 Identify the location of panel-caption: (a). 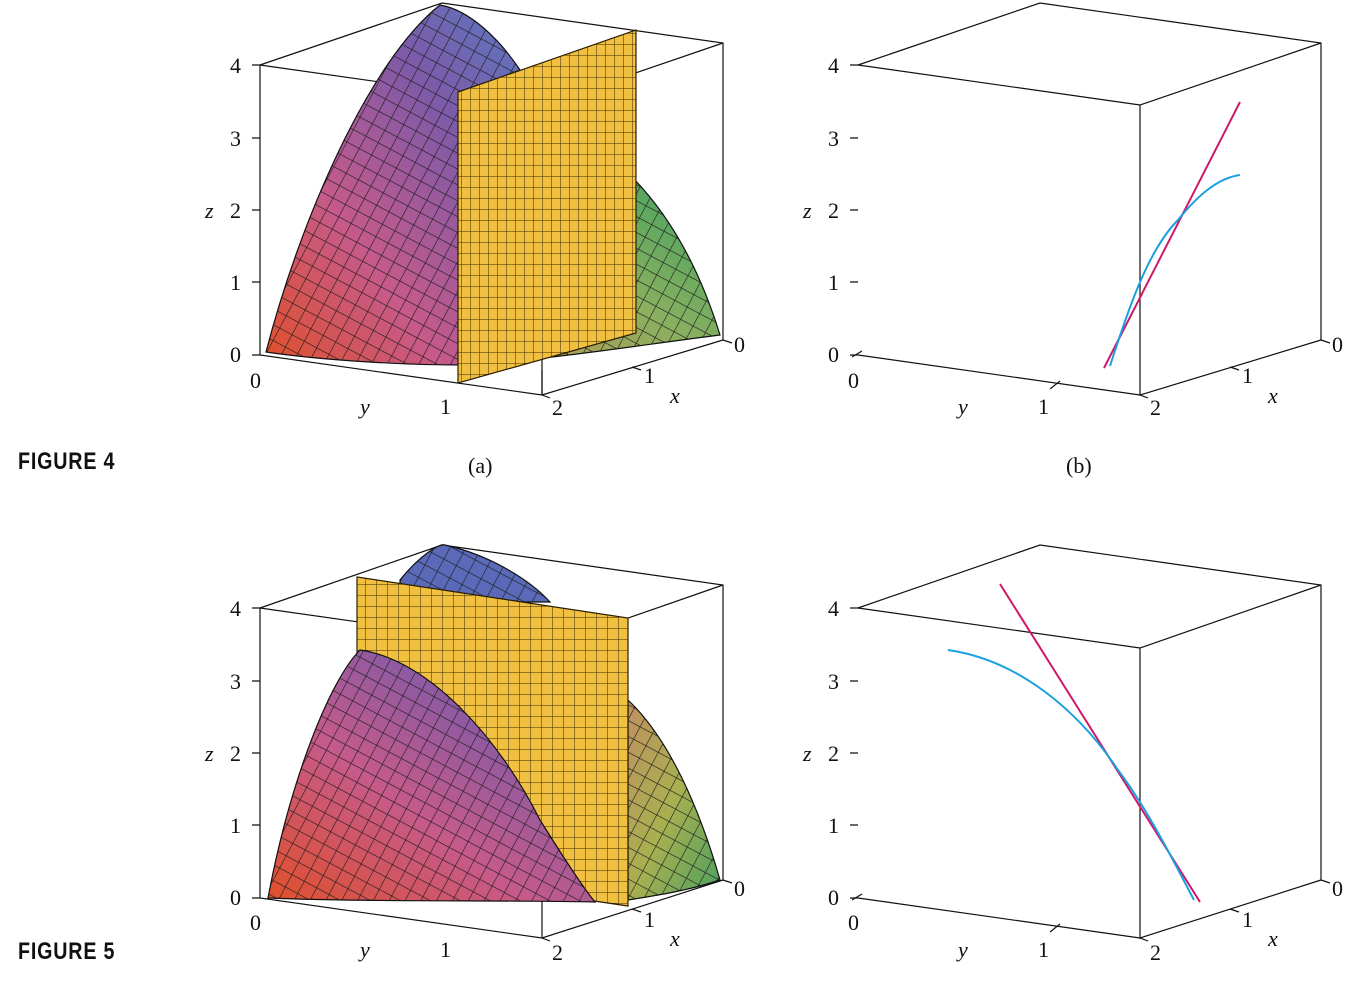
(480, 465).